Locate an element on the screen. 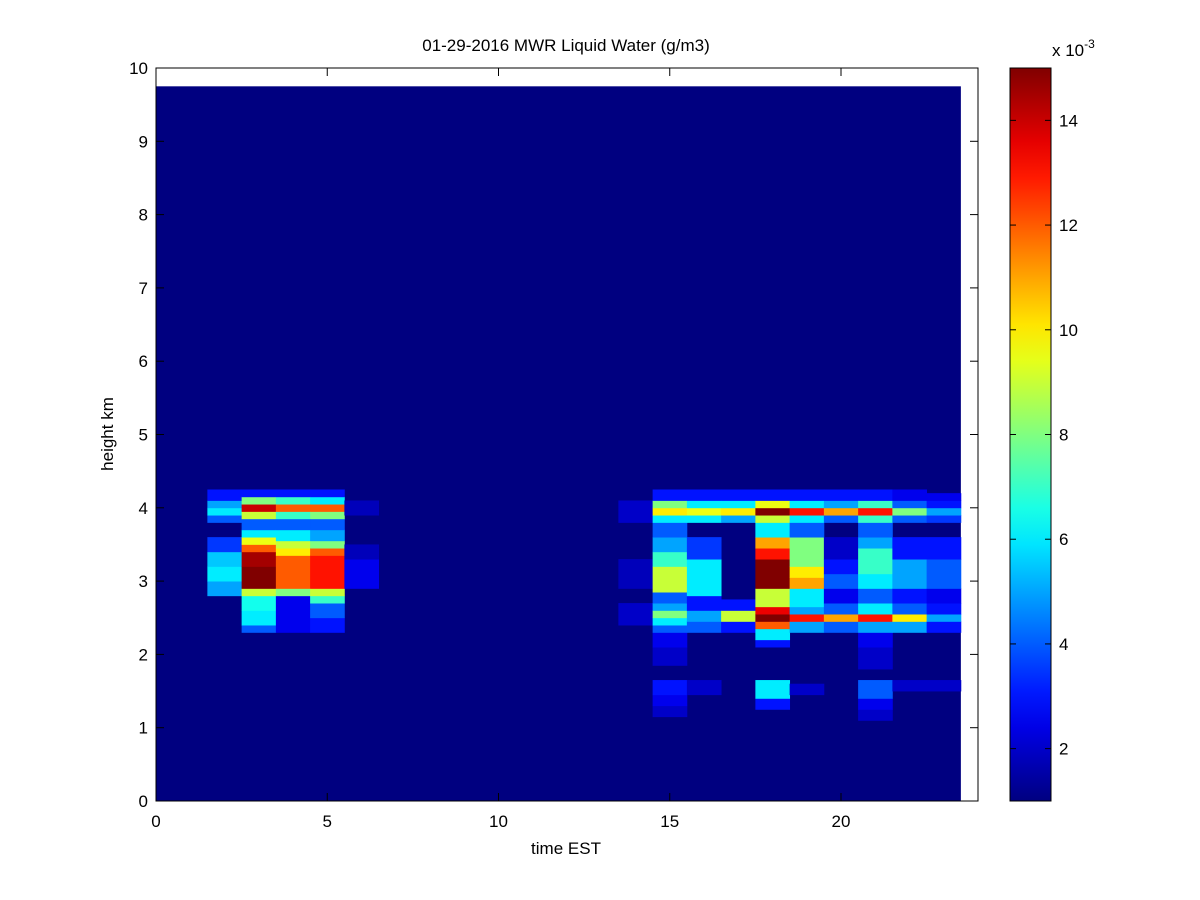  colorbar-tick-label: 10 is located at coordinates (1068, 330).